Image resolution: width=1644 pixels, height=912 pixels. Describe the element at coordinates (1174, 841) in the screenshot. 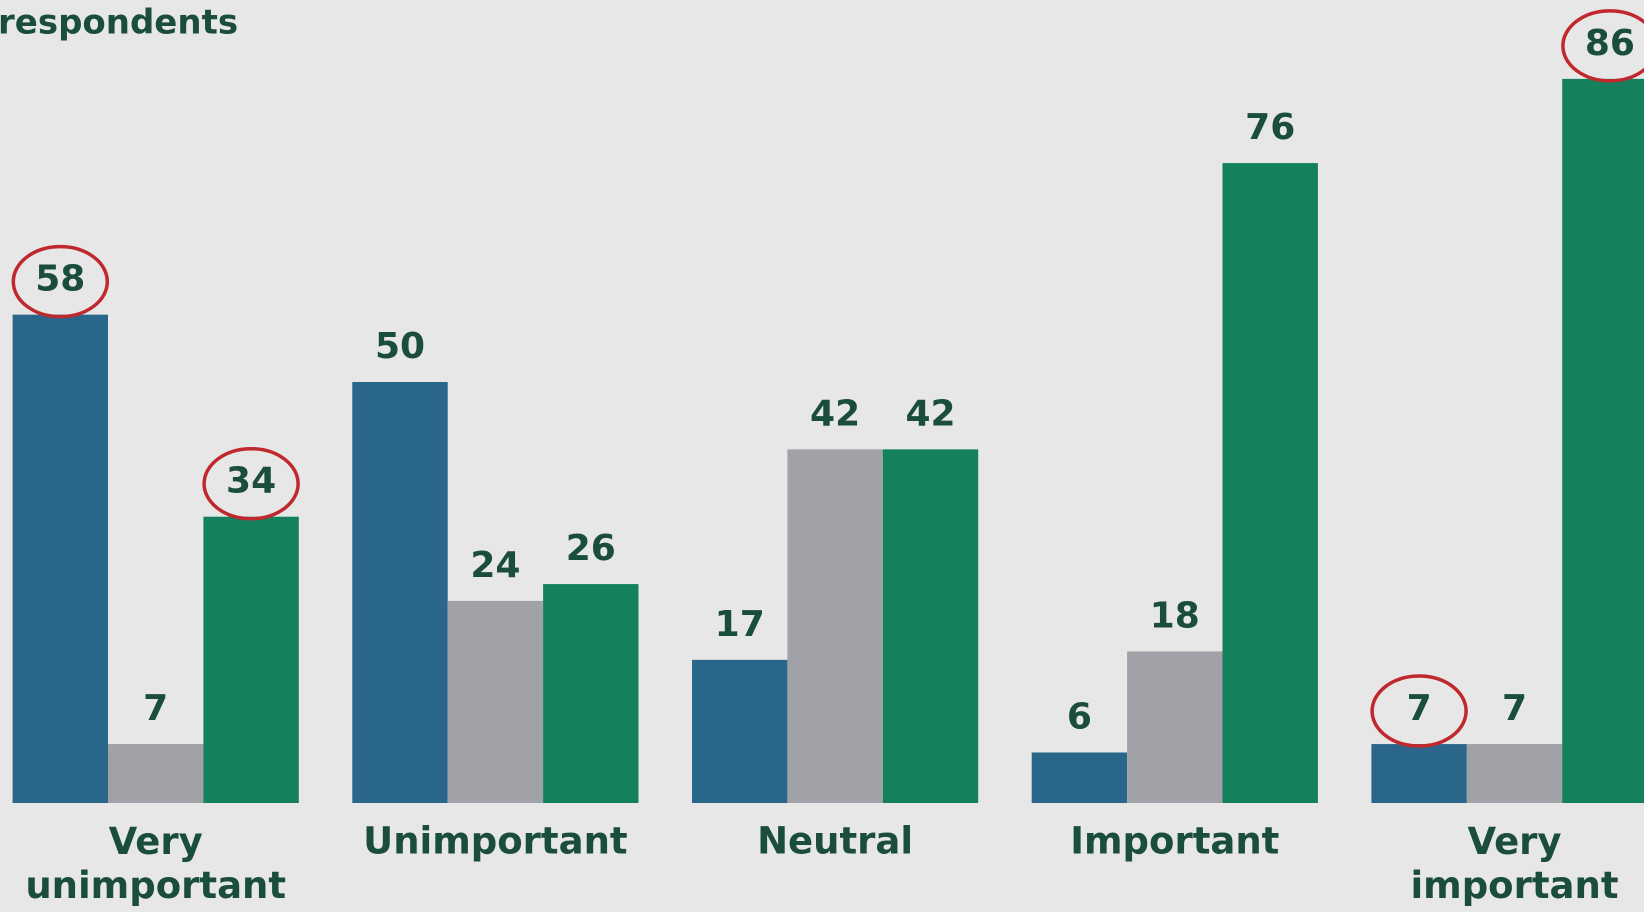

I see `x-tick-label: Important` at that location.